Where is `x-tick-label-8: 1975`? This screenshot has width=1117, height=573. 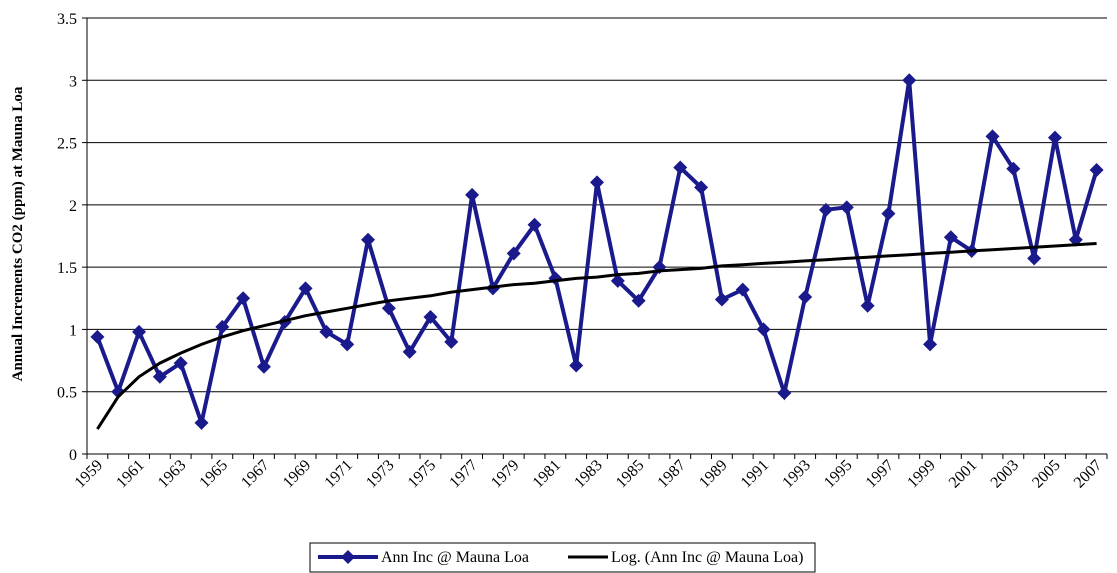 x-tick-label-8: 1975 is located at coordinates (422, 474).